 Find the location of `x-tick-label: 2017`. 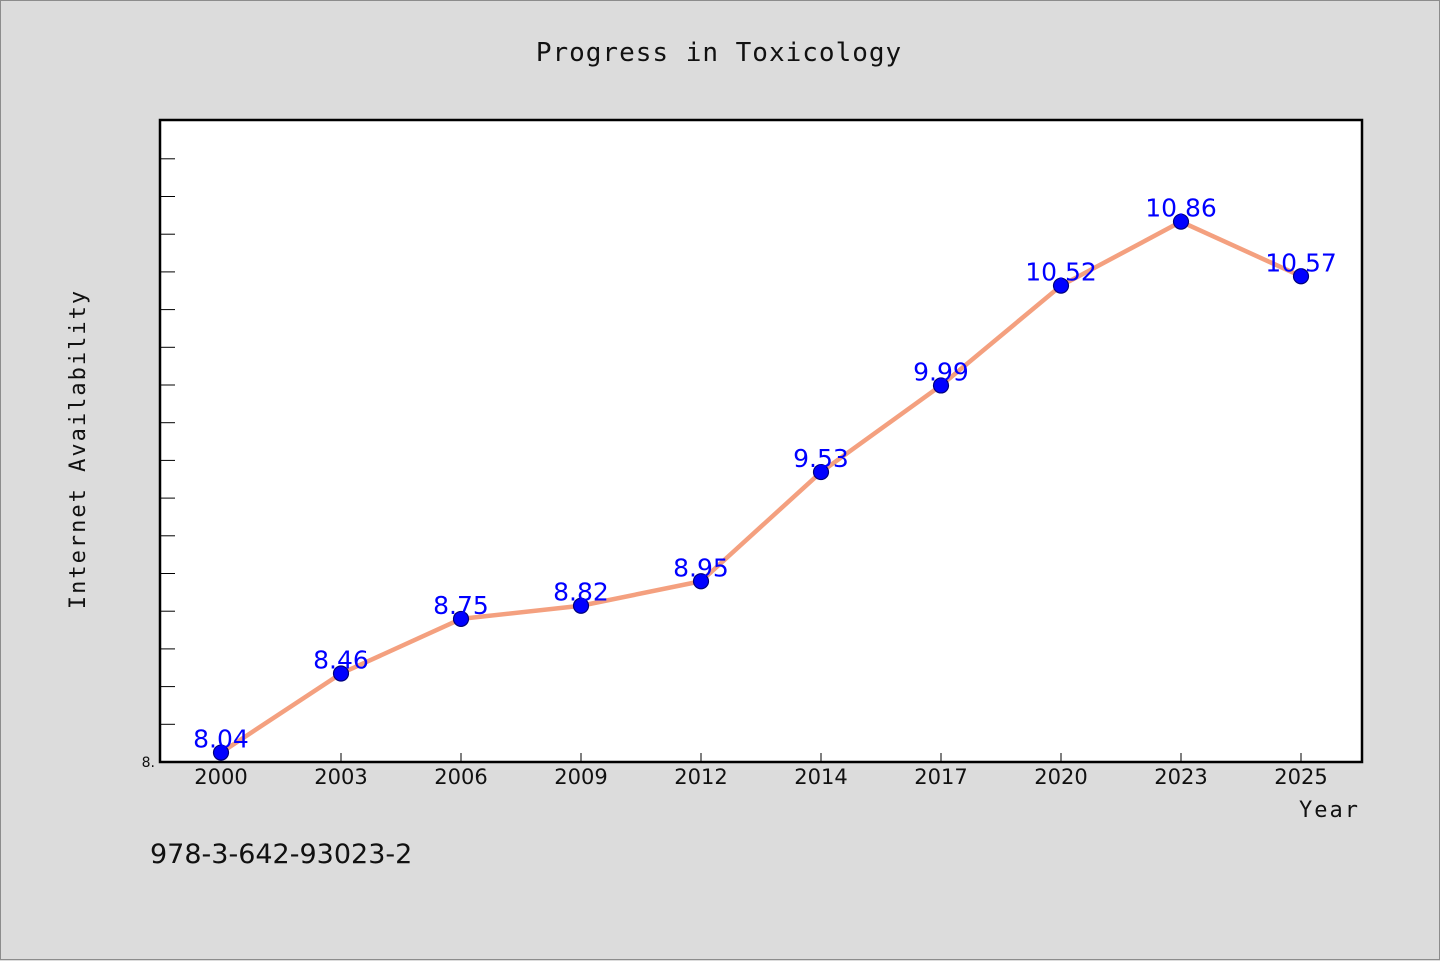

x-tick-label: 2017 is located at coordinates (940, 777).